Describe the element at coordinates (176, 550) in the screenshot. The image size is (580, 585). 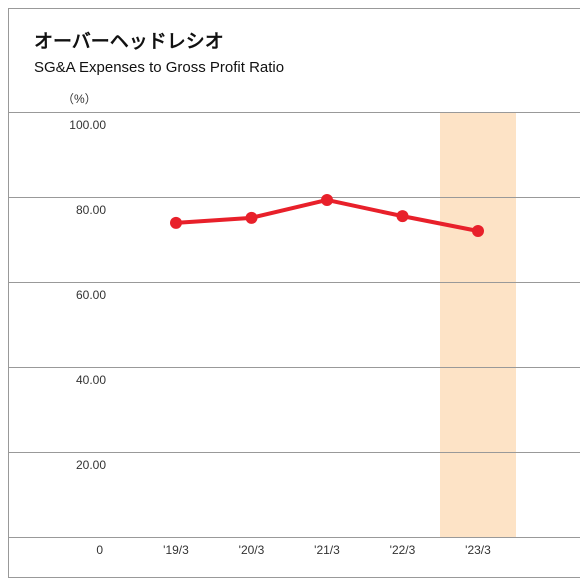
I see `x-tick-label: '19/3` at that location.